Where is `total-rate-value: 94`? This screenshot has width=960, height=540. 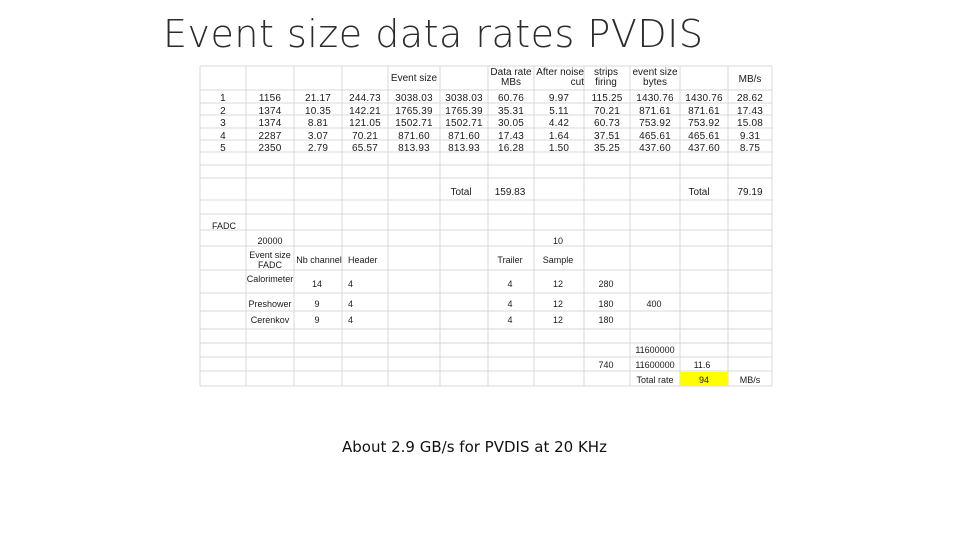
total-rate-value: 94 is located at coordinates (703, 380).